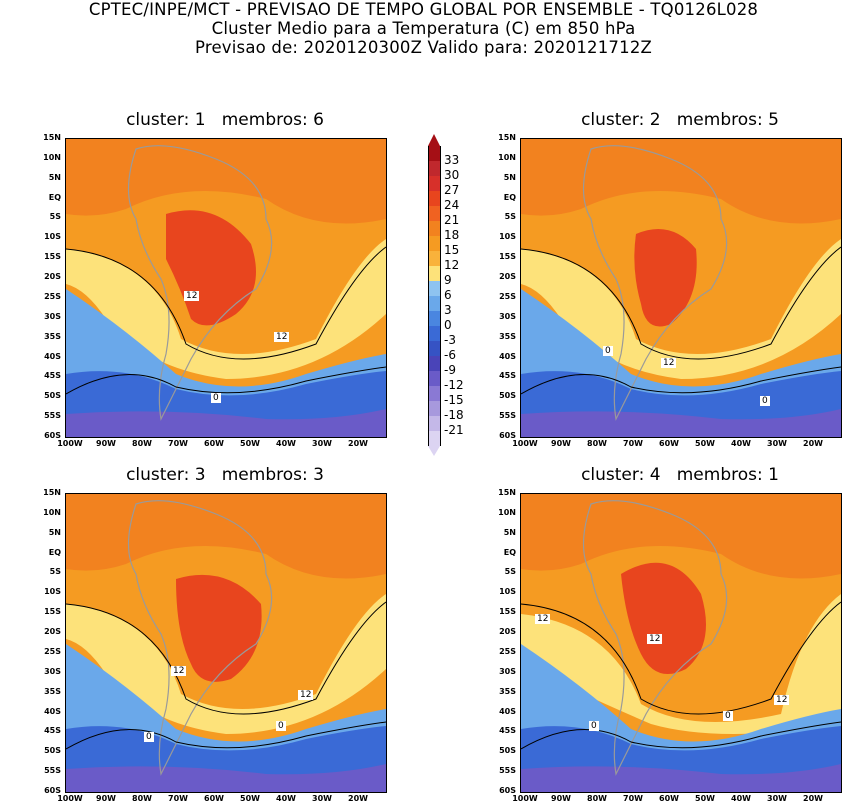 The height and width of the screenshot is (807, 847). What do you see at coordinates (507, 296) in the screenshot?
I see `lat-tick-label: 25S` at bounding box center [507, 296].